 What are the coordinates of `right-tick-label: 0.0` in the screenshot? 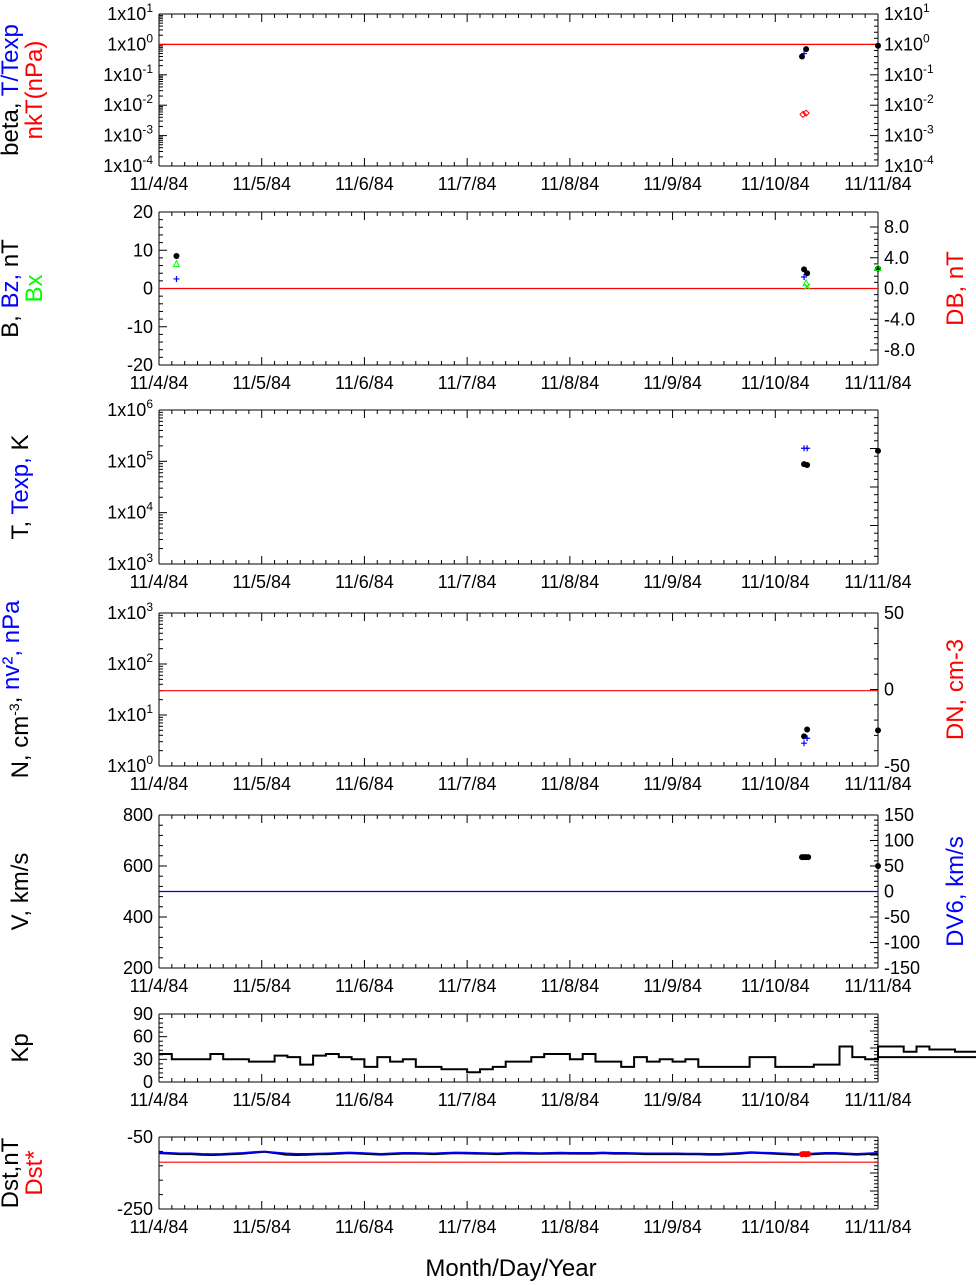 It's located at (896, 289).